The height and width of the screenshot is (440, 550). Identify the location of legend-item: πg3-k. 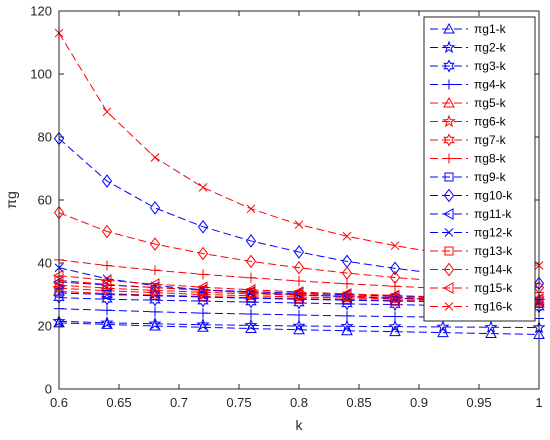
(468, 66).